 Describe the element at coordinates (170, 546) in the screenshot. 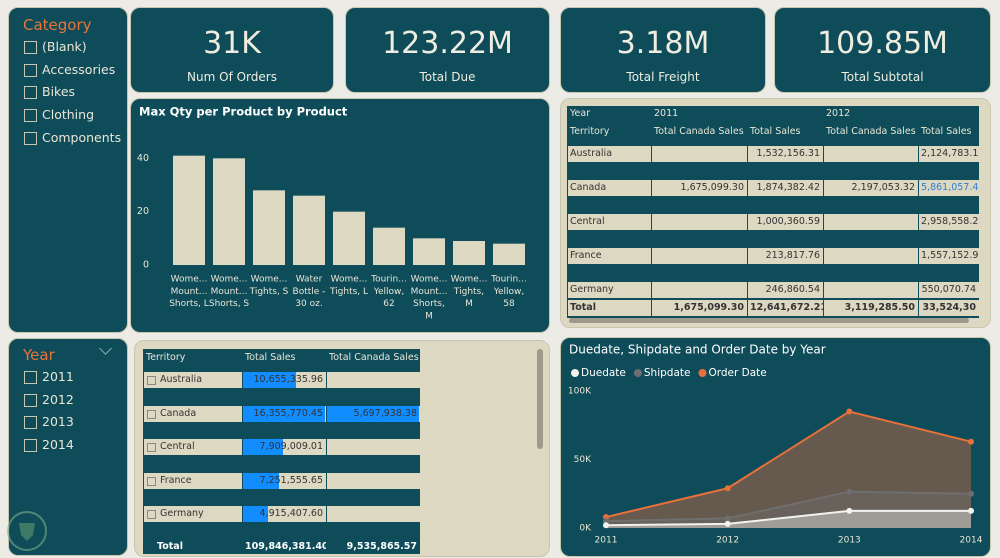

I see `total-cell: Total` at that location.